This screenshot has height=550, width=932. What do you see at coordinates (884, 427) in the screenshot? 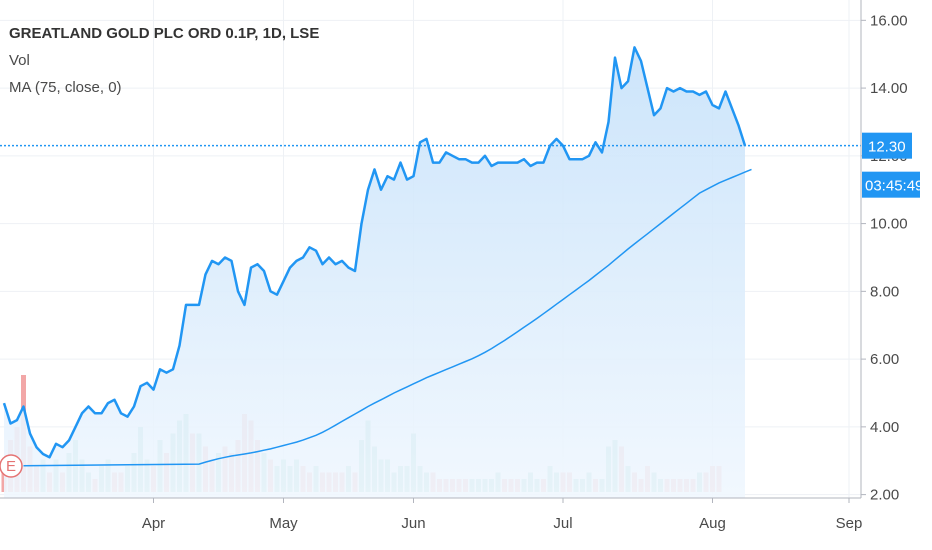
I see `y-tick-label: 4.00` at bounding box center [884, 427].